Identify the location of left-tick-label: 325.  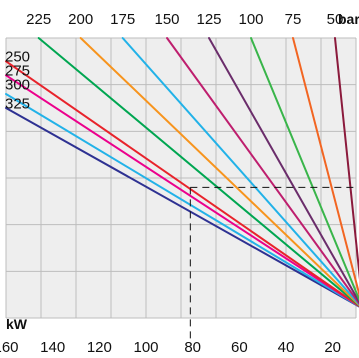
(17, 103).